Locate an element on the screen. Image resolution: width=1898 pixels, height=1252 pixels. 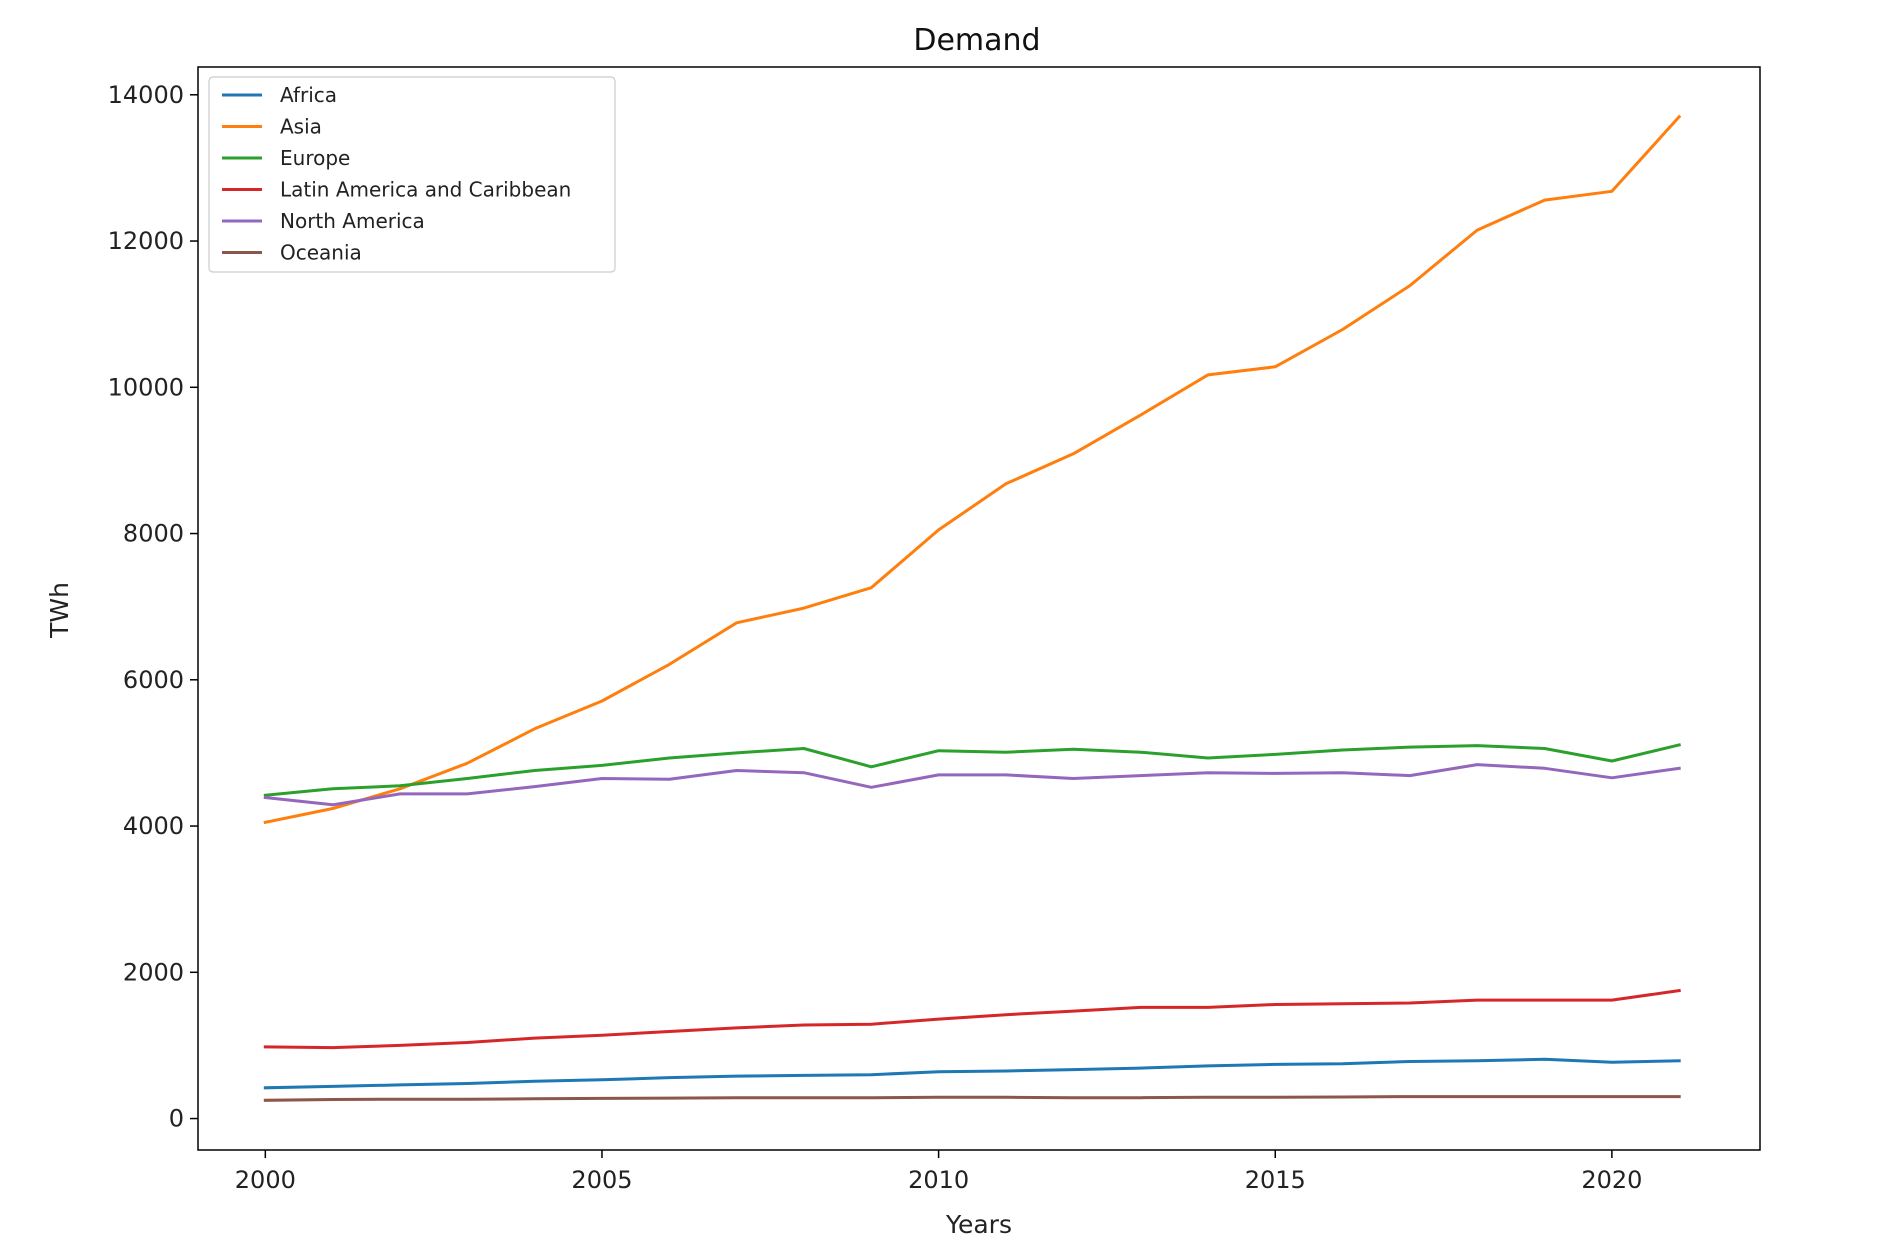
y-tick-label: 6000 is located at coordinates (153, 680).